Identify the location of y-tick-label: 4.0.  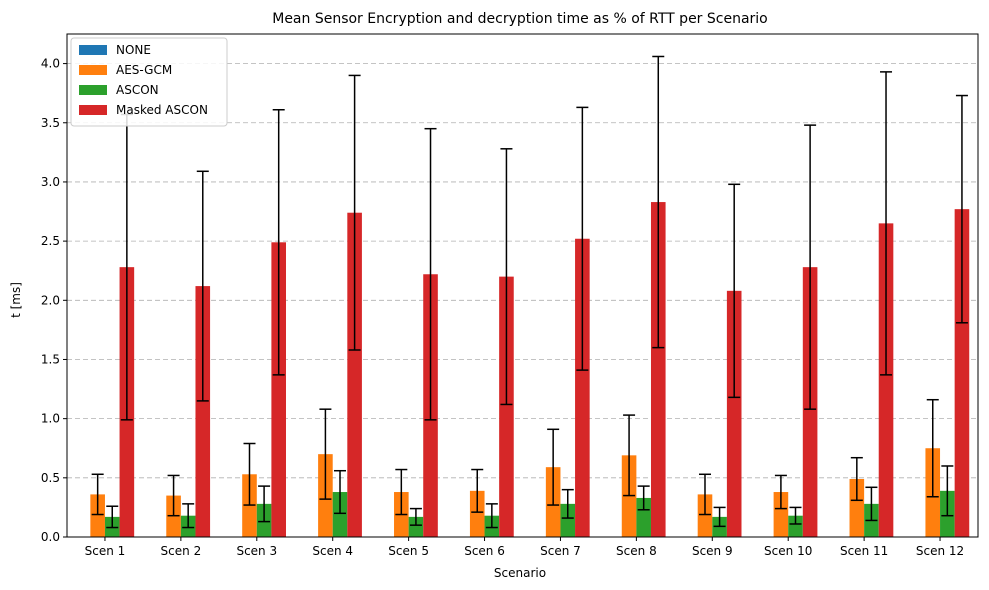
(50, 64).